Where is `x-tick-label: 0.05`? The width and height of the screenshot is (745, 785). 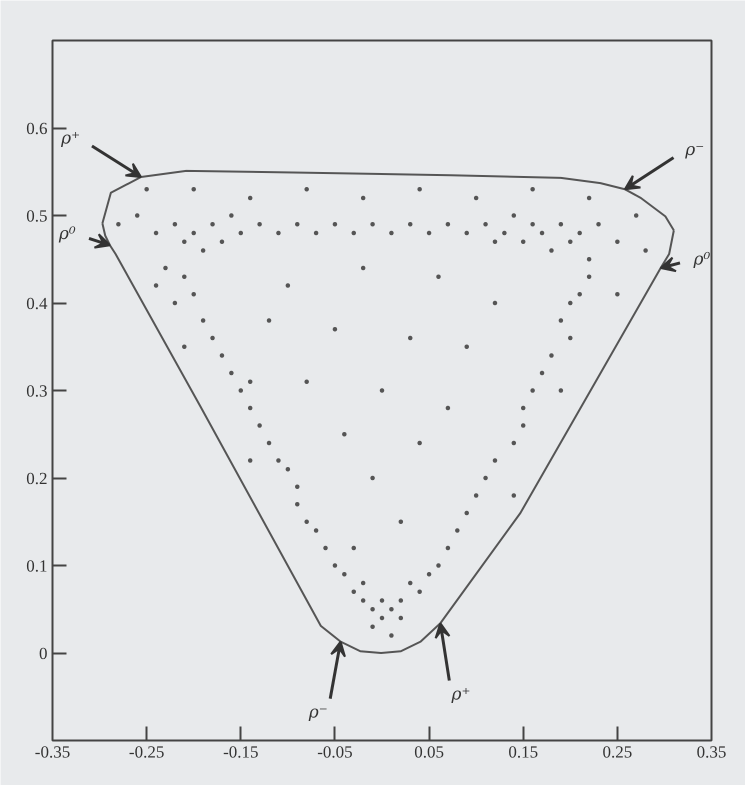 x-tick-label: 0.05 is located at coordinates (429, 752).